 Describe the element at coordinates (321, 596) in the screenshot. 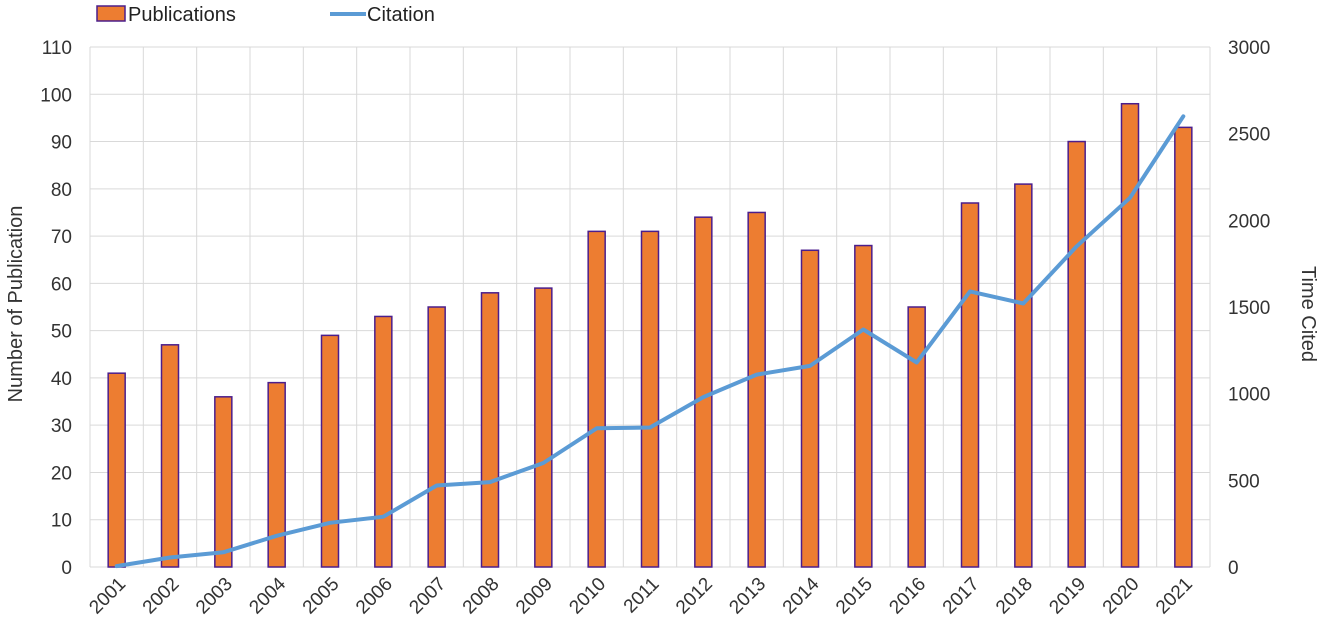

I see `x-tick-label: 2005` at that location.